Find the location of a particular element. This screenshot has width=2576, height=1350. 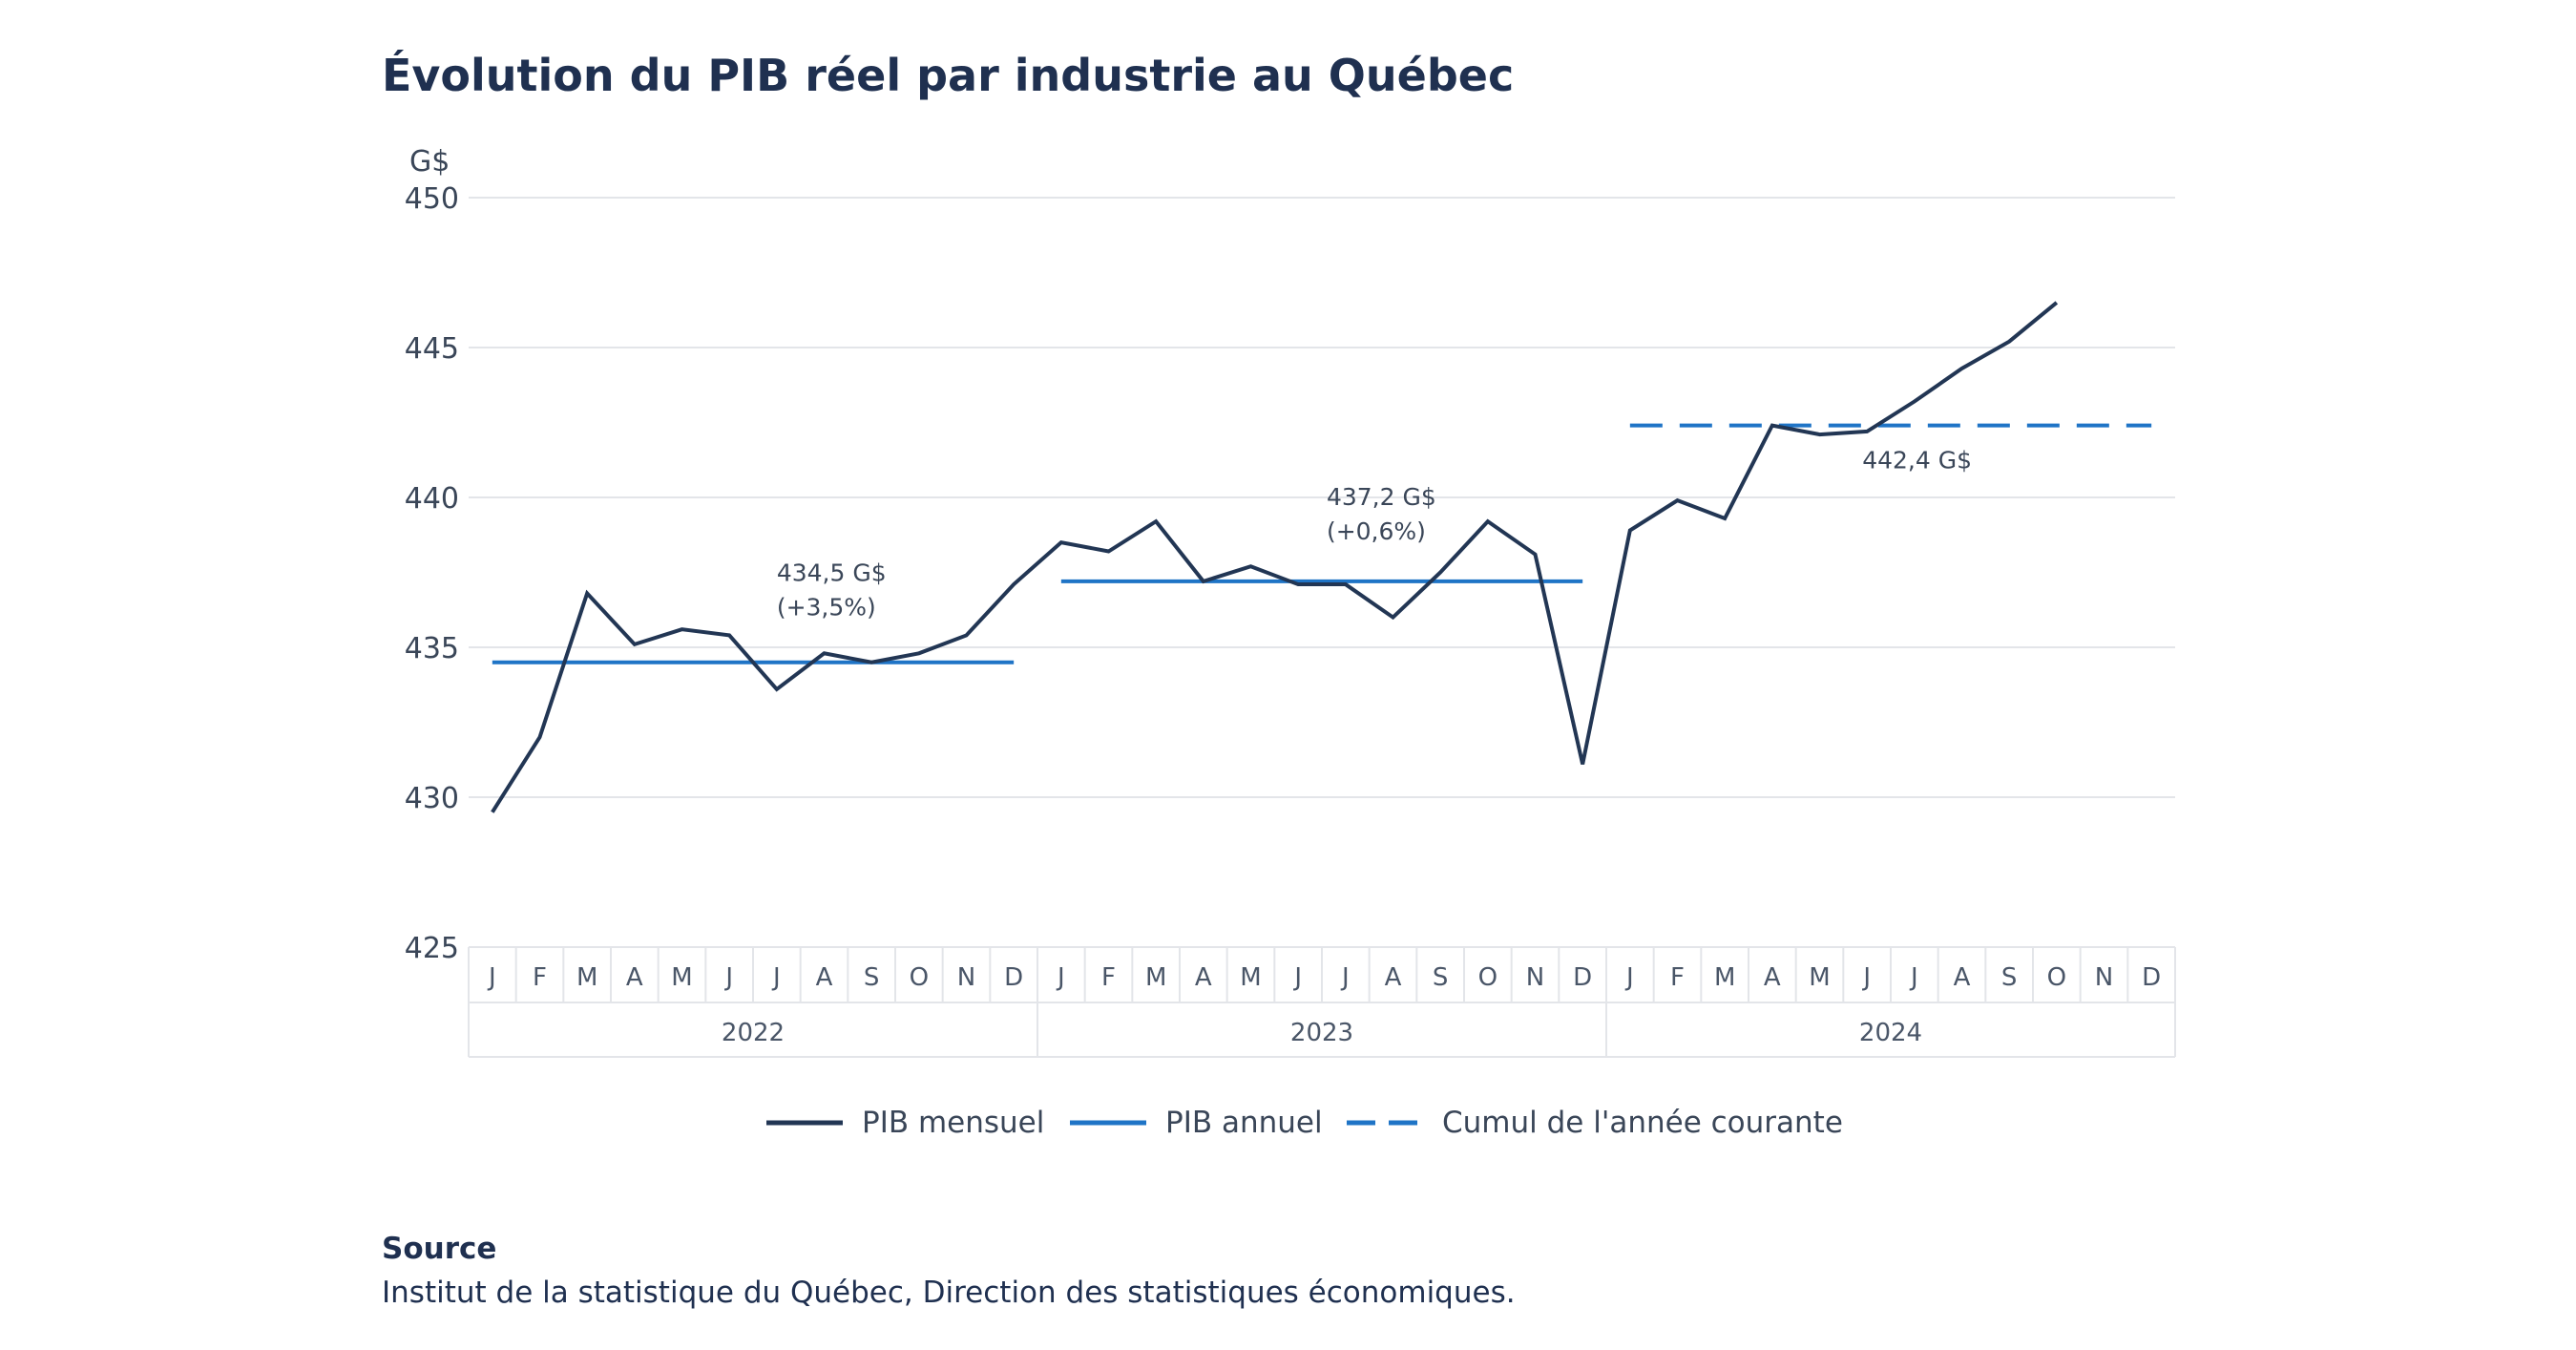

y-tick-label: 425 is located at coordinates (432, 948).